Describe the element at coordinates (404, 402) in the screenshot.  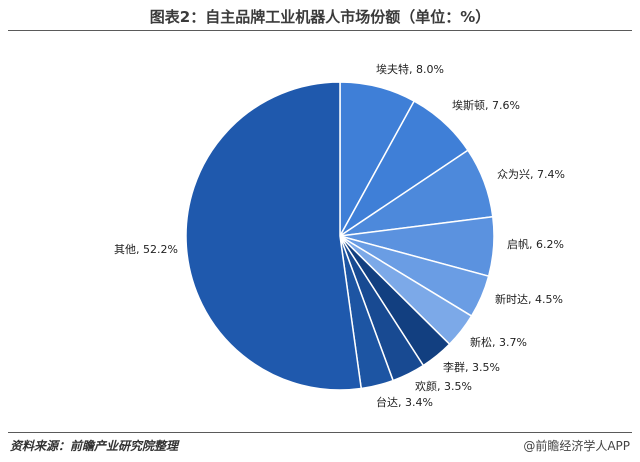
I see `slice-label-9: 台达, 3.4%` at that location.